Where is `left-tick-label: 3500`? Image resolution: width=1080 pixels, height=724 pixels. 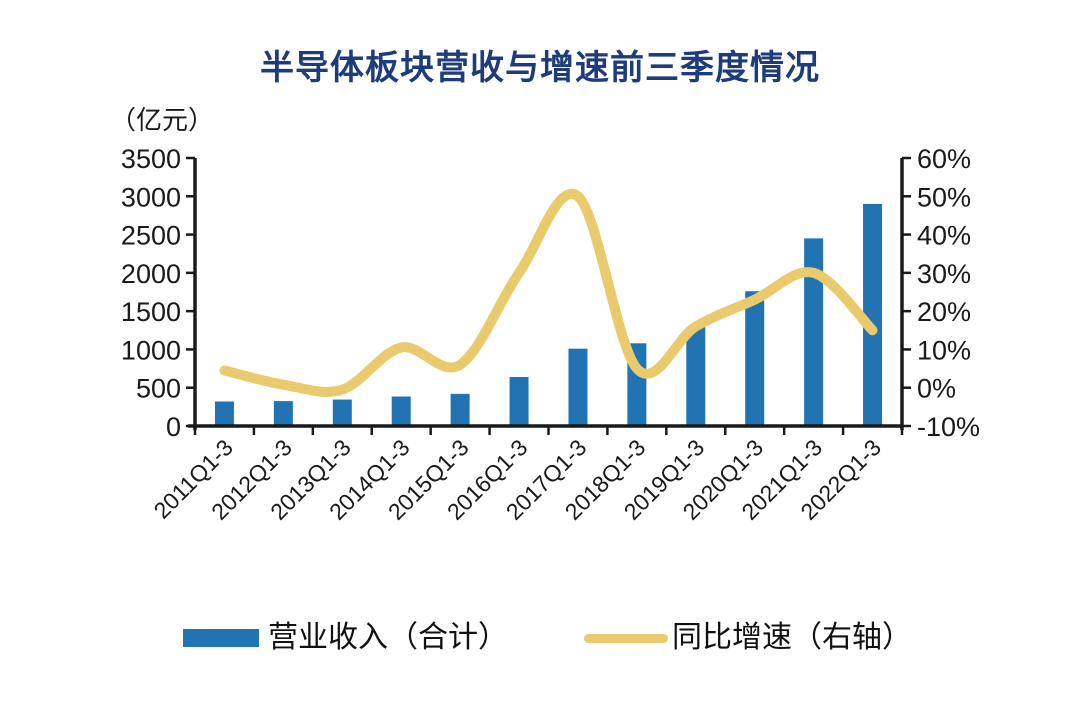 left-tick-label: 3500 is located at coordinates (151, 159).